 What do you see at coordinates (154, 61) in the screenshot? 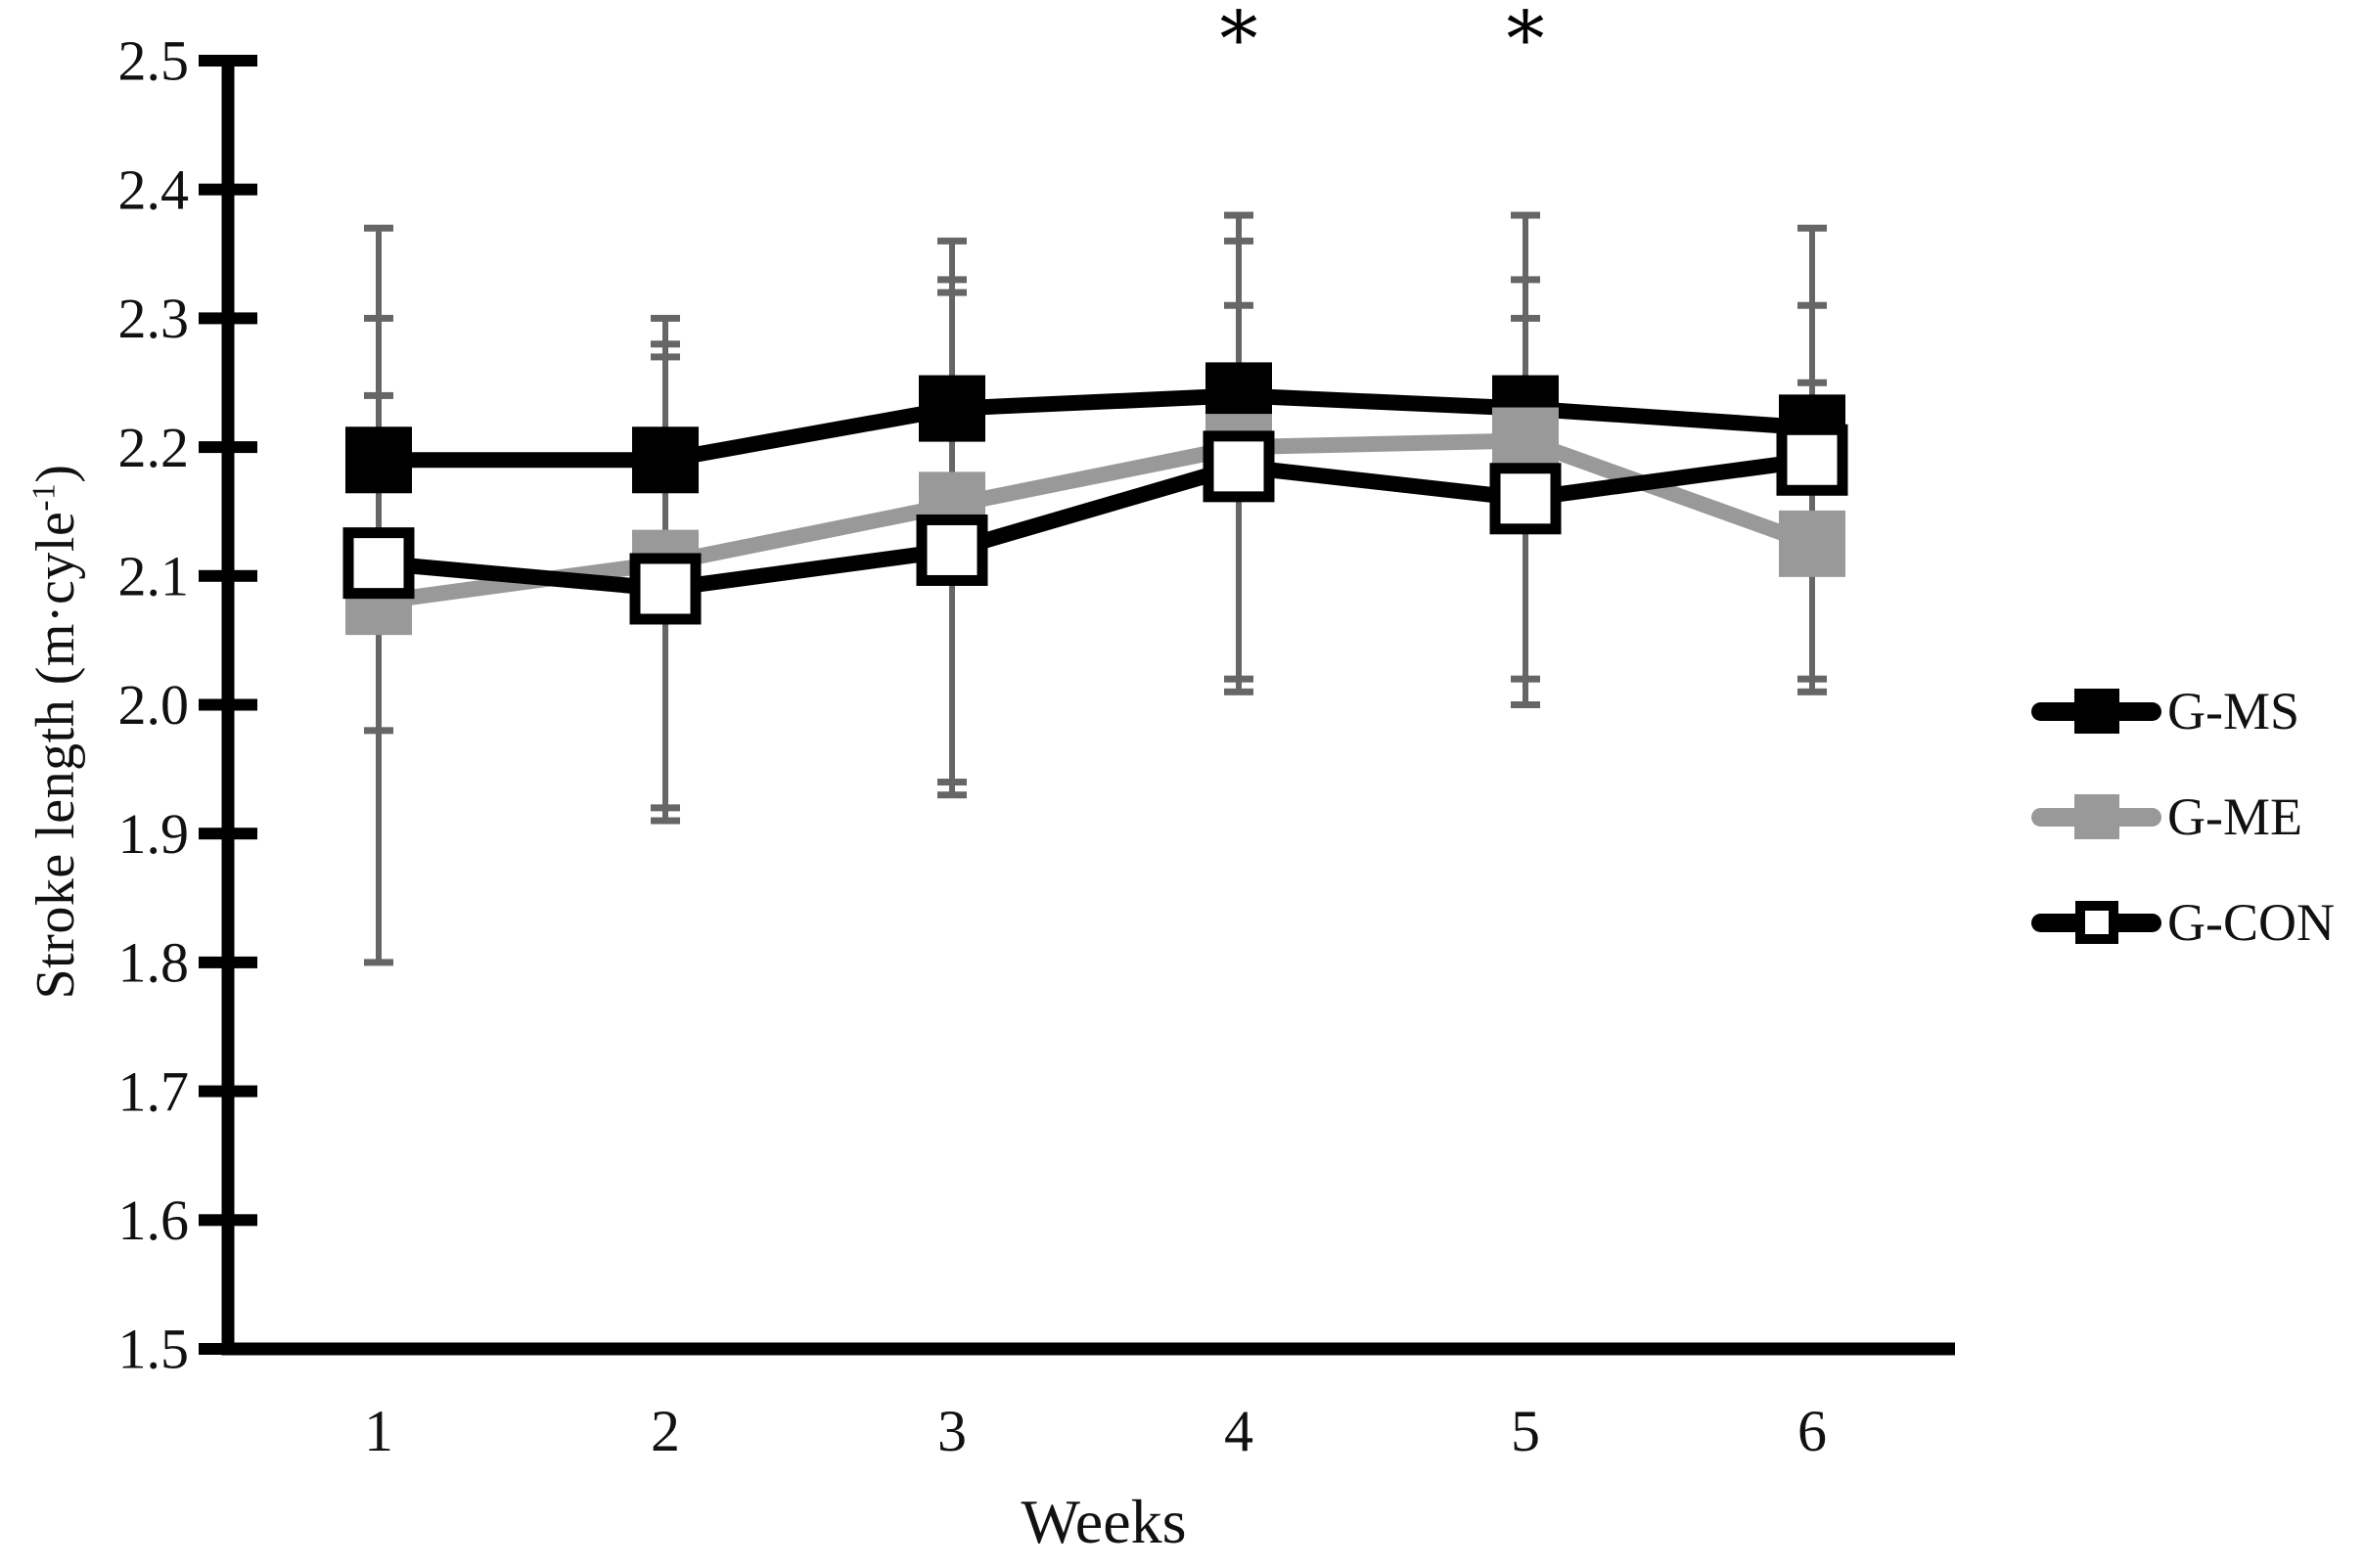
I see `y-tick-label: 2.5` at bounding box center [154, 61].